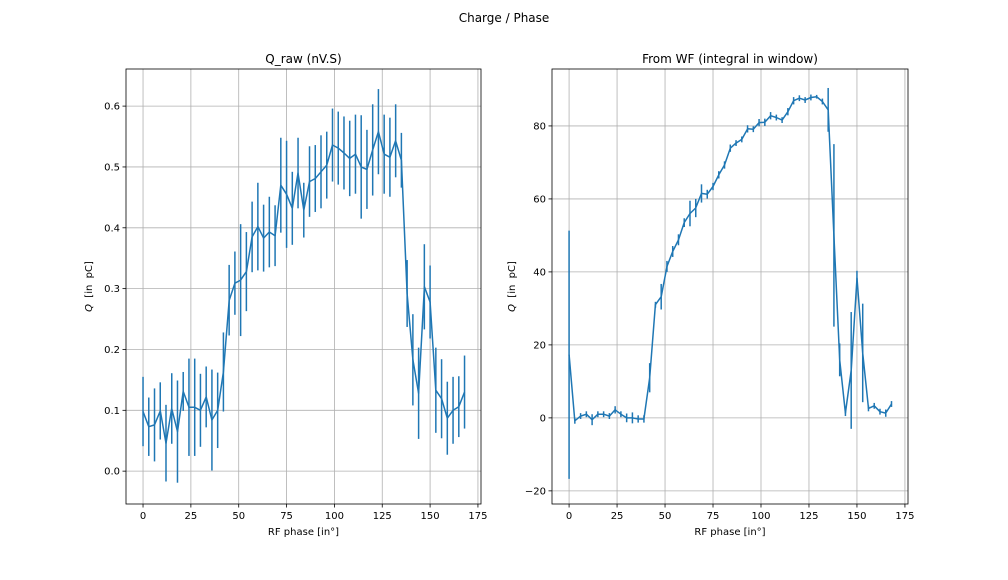 The image size is (1008, 580). What do you see at coordinates (535, 491) in the screenshot?
I see `y-tick-label: −20` at bounding box center [535, 491].